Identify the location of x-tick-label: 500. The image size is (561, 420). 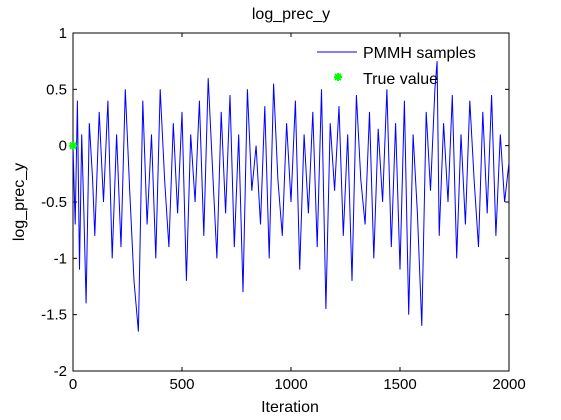
(181, 384).